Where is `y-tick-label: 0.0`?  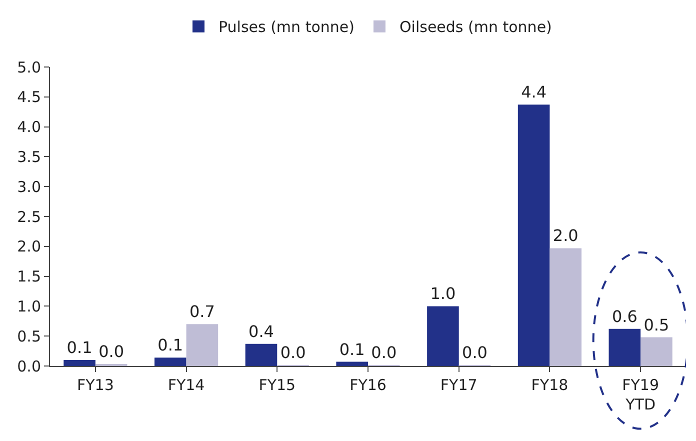
y-tick-label: 0.0 is located at coordinates (29, 366).